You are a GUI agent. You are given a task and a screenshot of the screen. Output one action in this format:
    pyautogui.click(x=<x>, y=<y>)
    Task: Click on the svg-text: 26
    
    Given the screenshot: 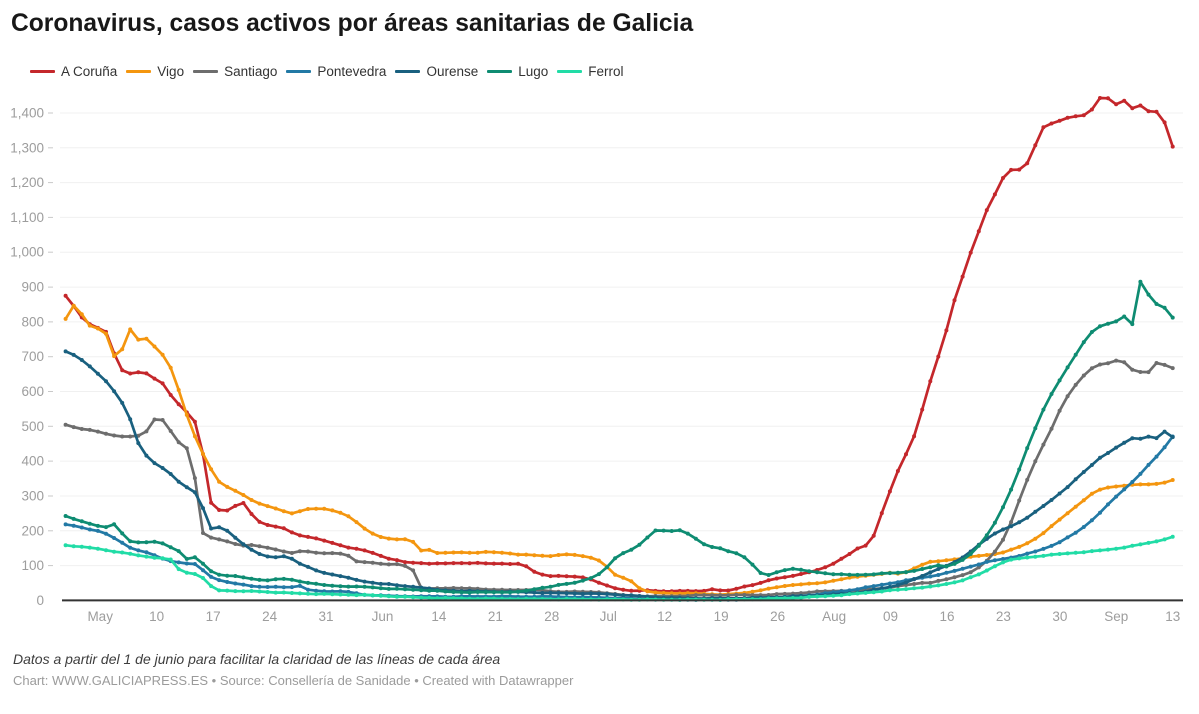 What is the action you would take?
    pyautogui.click(x=777, y=616)
    